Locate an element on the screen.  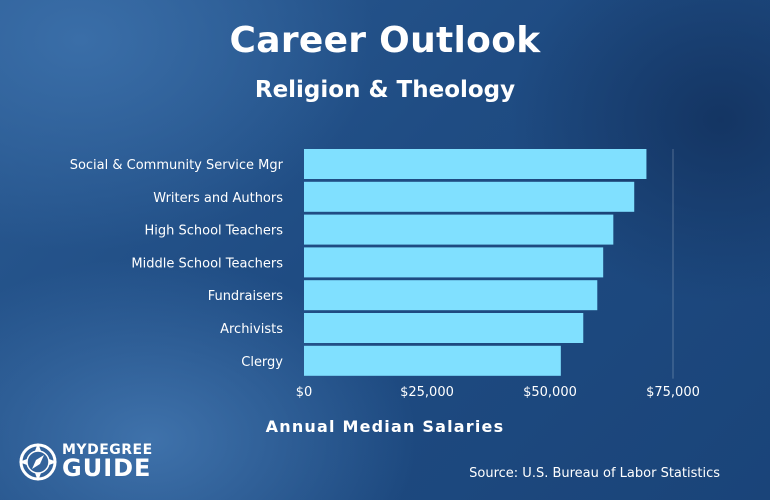
source-note: Source: U.S. Bureau of Labor Statistics is located at coordinates (594, 473).